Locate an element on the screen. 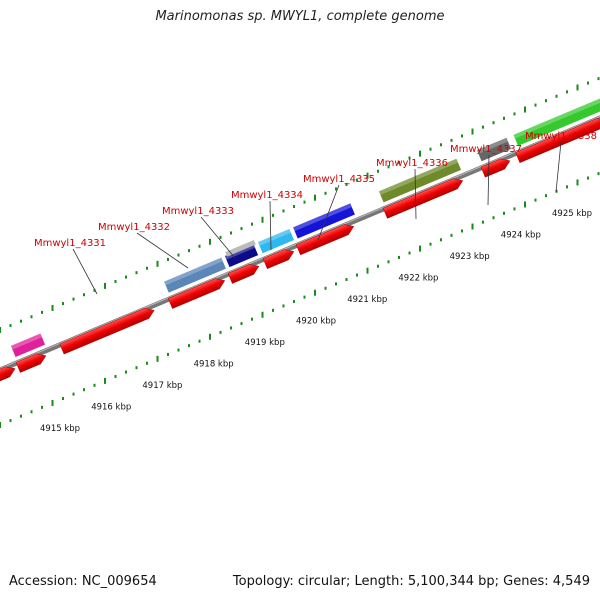 The image size is (600, 600). kbp-tick-label: 4922 kbp is located at coordinates (418, 279).